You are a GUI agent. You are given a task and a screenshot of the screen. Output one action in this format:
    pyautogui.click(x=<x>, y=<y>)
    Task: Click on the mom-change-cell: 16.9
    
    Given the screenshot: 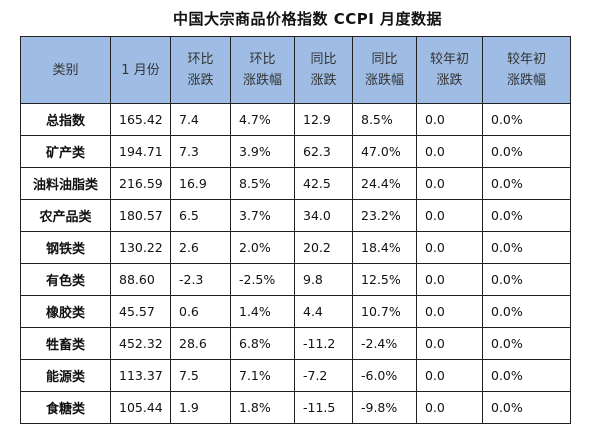 What is the action you would take?
    pyautogui.click(x=200, y=183)
    